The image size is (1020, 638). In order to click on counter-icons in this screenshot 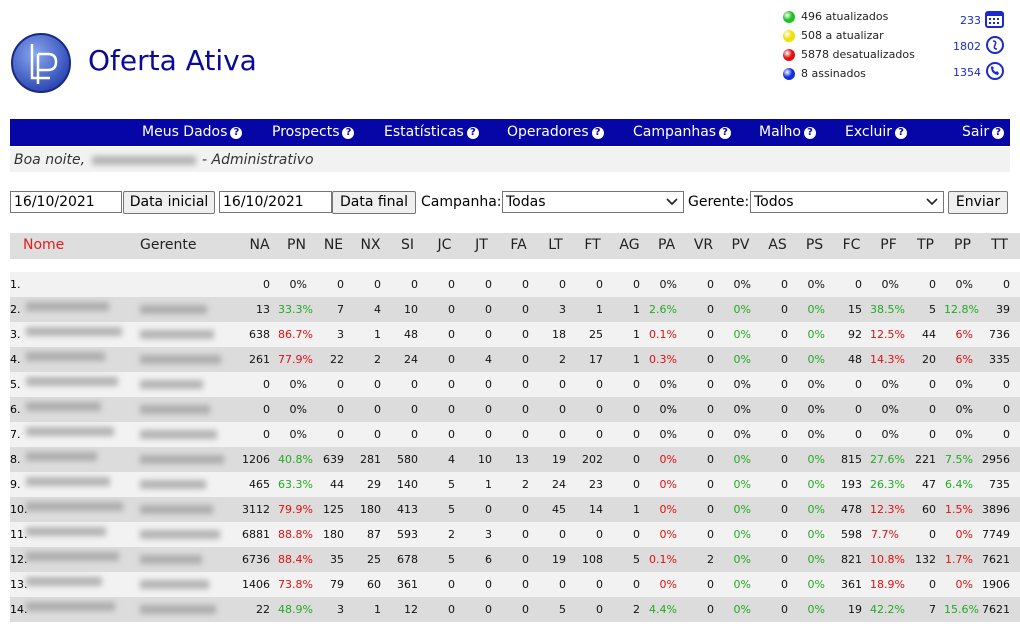, I will do `click(994, 45)`.